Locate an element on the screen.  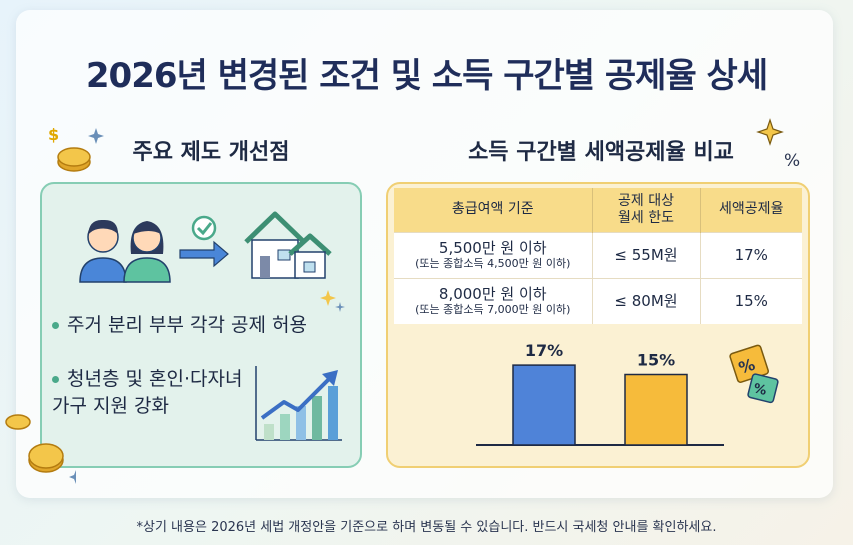
discount-tag-icon: % % is located at coordinates (754, 374).